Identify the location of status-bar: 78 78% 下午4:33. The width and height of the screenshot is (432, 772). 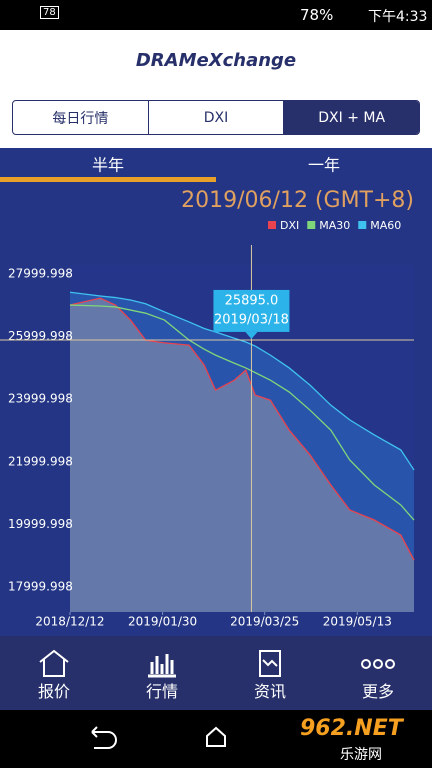
(216, 15).